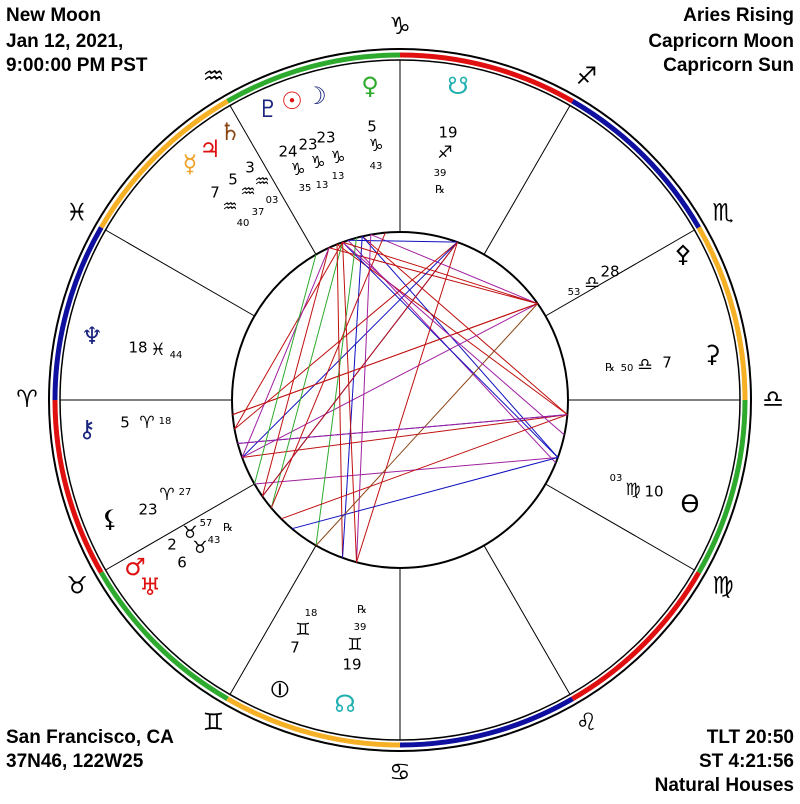  I want to click on sign-glyph: ♋, so click(400, 772).